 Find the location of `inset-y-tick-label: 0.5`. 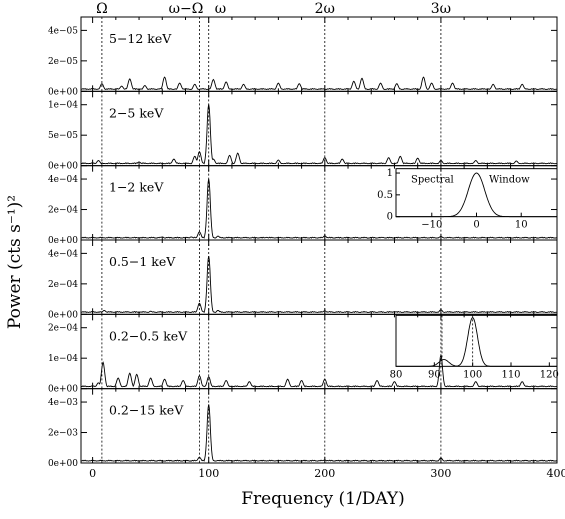

inset-y-tick-label: 0.5 is located at coordinates (385, 195).